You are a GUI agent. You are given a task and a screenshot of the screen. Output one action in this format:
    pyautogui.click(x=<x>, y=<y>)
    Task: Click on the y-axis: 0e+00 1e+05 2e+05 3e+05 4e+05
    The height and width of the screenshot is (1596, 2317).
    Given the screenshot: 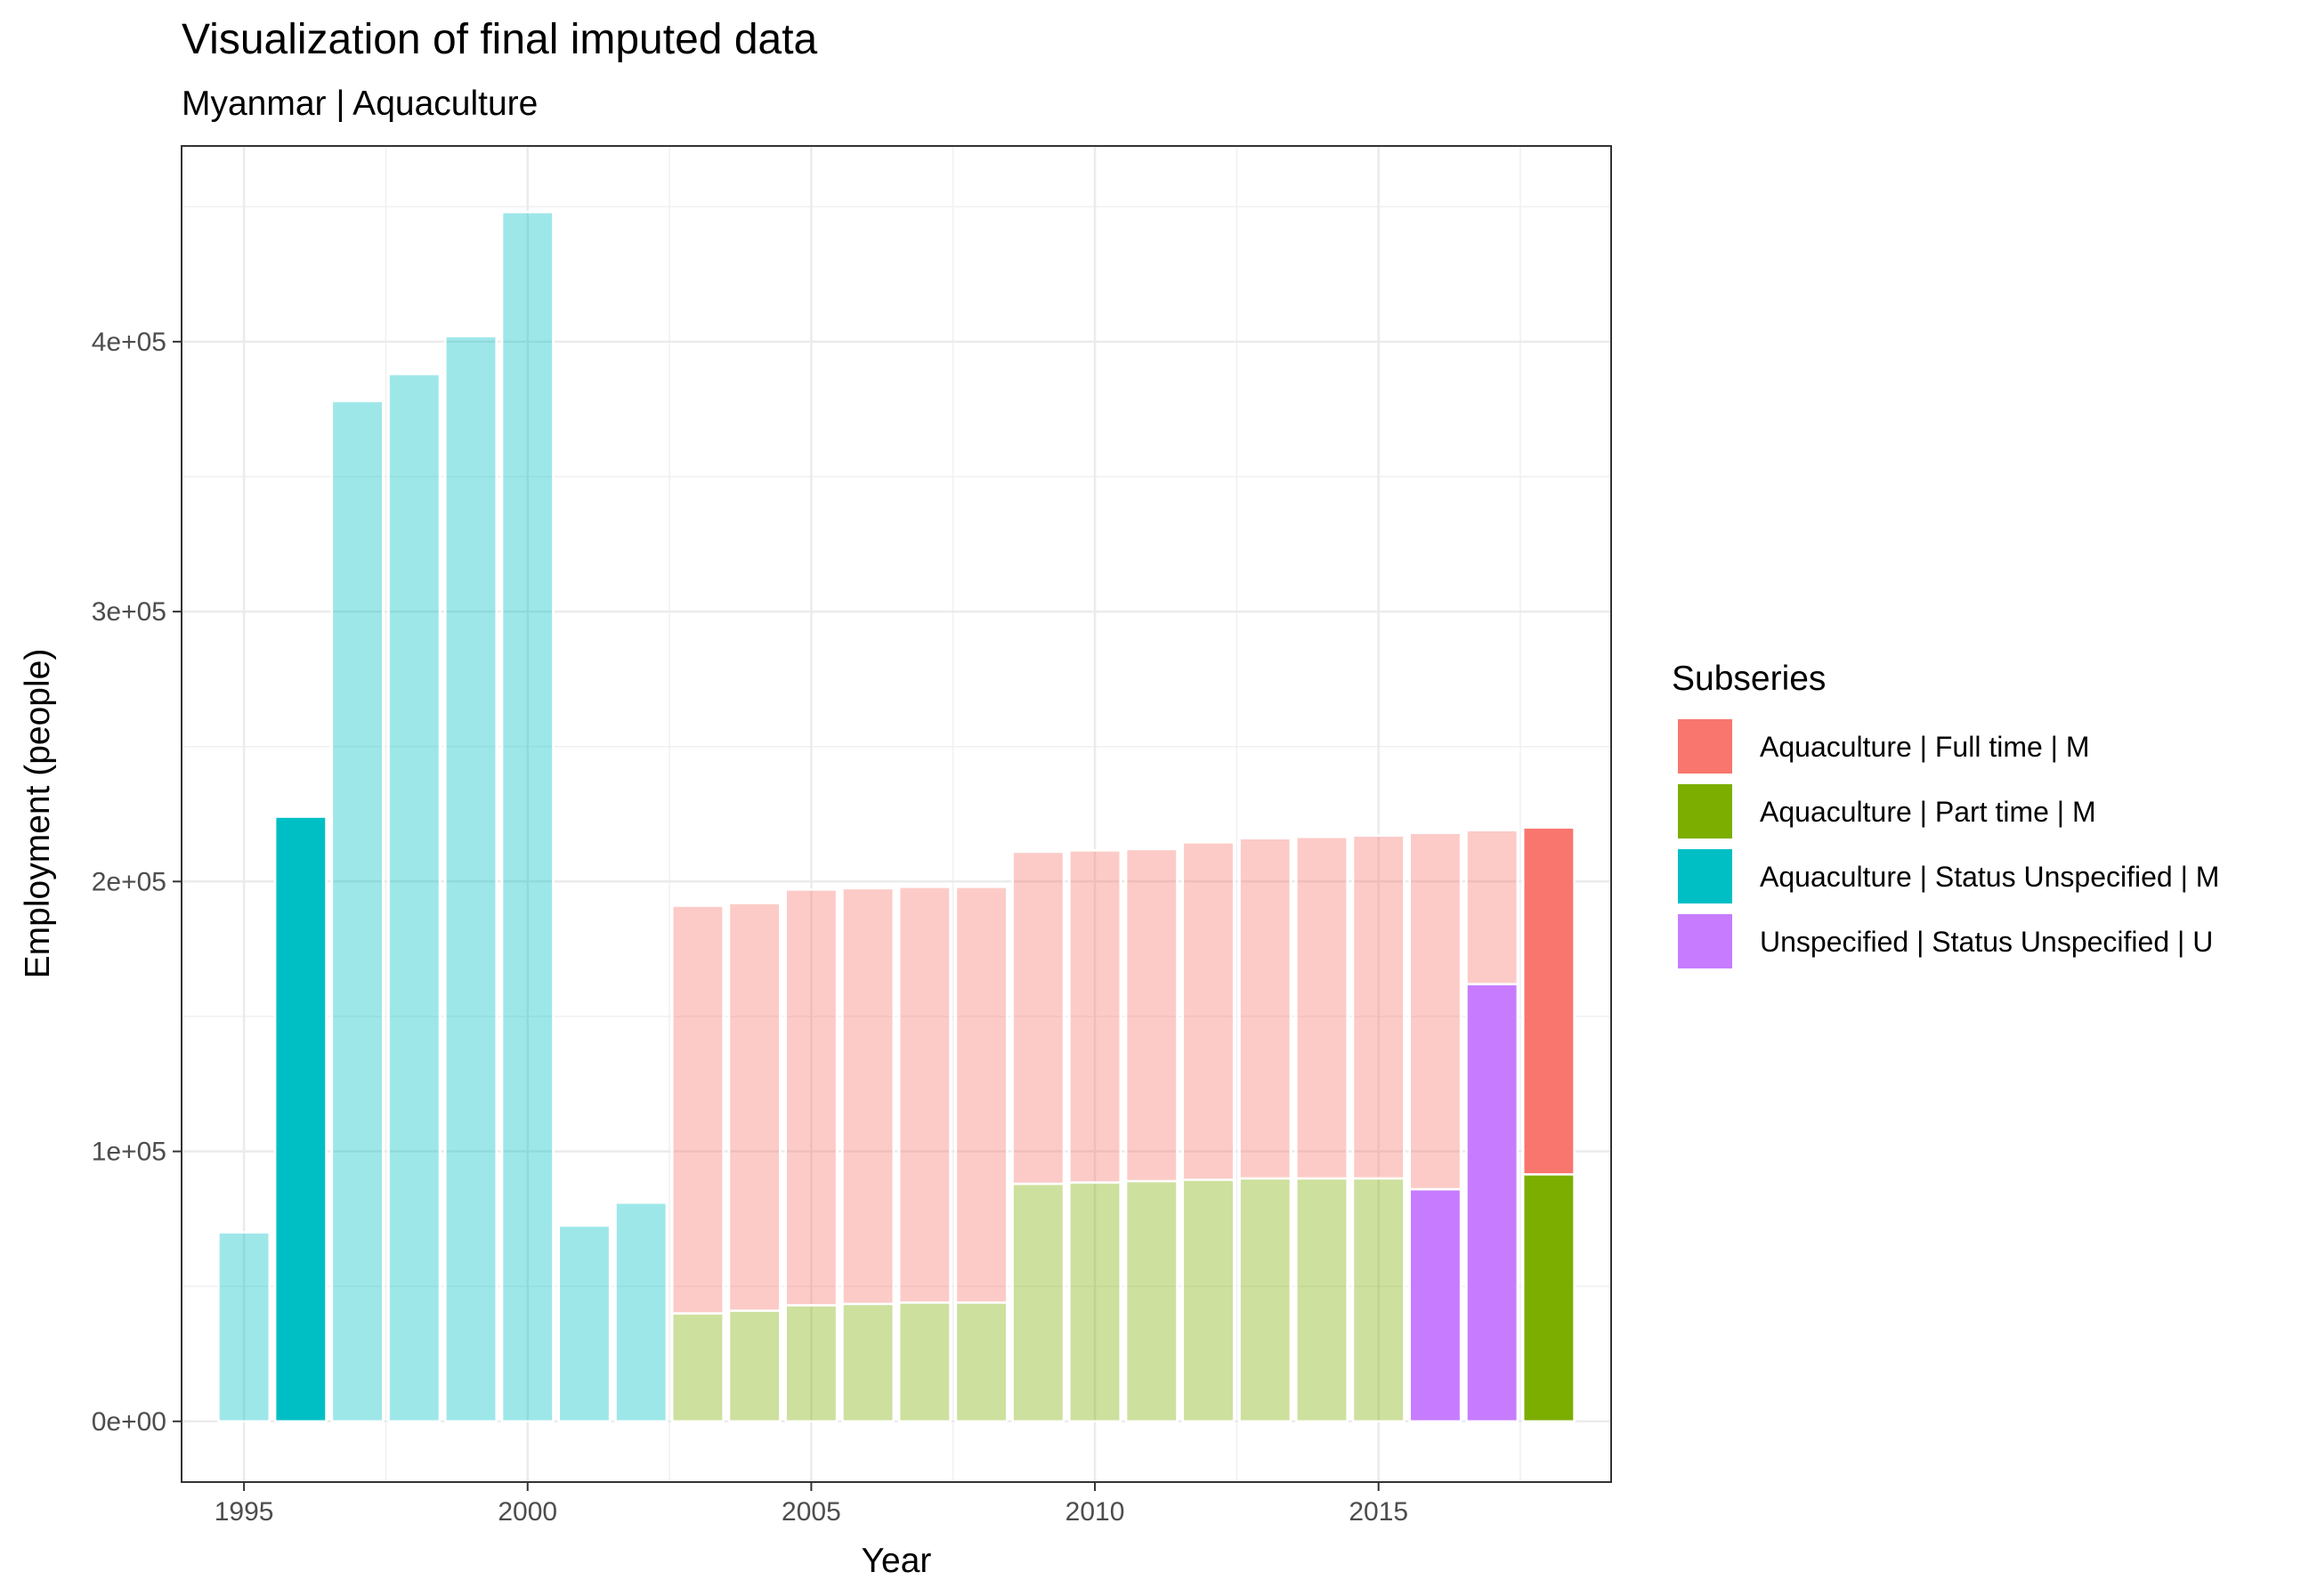 What is the action you would take?
    pyautogui.click(x=137, y=882)
    